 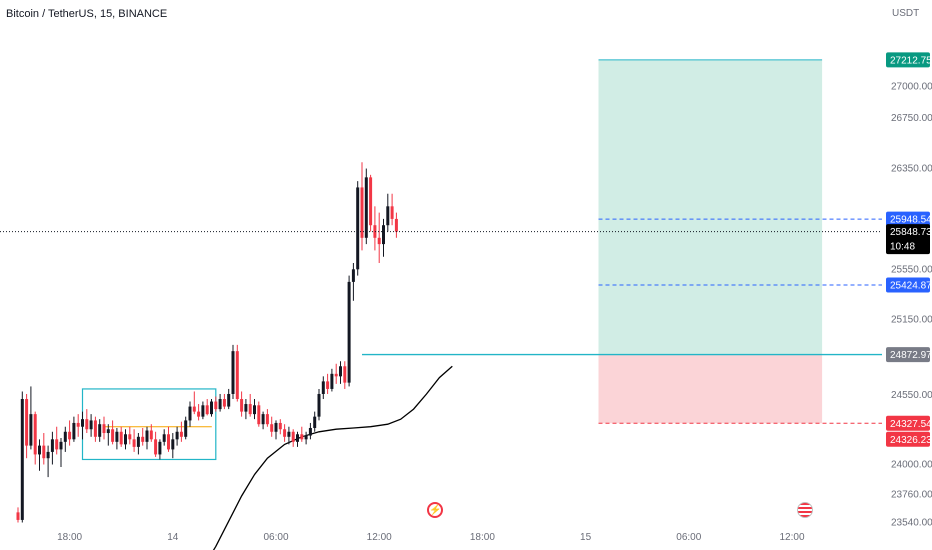 I want to click on price-tick-label: 26750.00, so click(x=911, y=118).